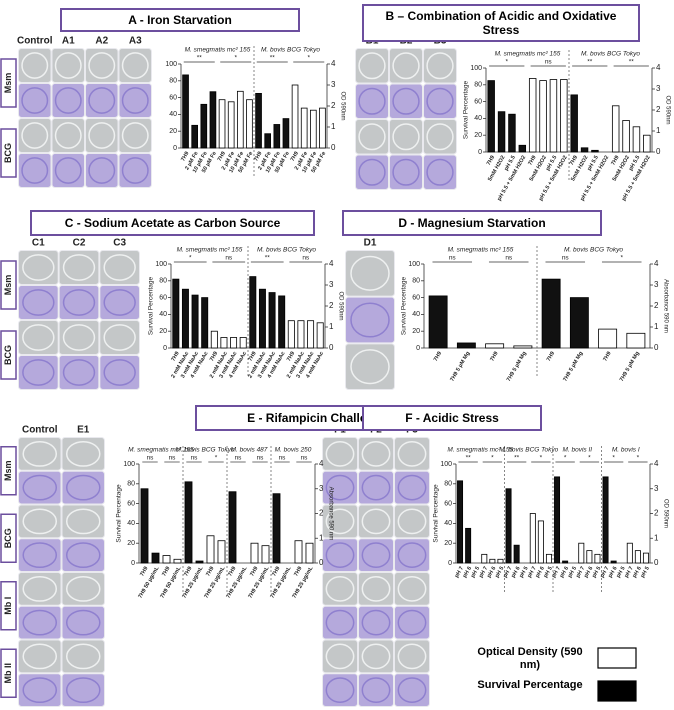  I want to click on x-tick-label: pH 6, so click(612, 572).